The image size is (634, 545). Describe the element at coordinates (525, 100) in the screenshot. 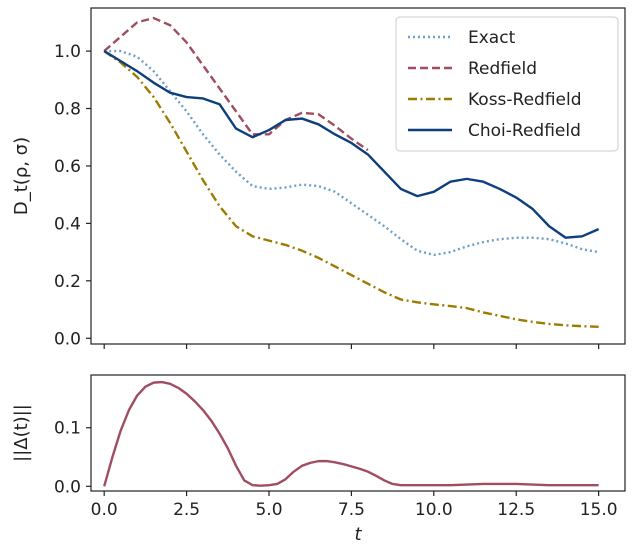

I see `legend-label-koss-redfield: Koss-Redfield` at that location.